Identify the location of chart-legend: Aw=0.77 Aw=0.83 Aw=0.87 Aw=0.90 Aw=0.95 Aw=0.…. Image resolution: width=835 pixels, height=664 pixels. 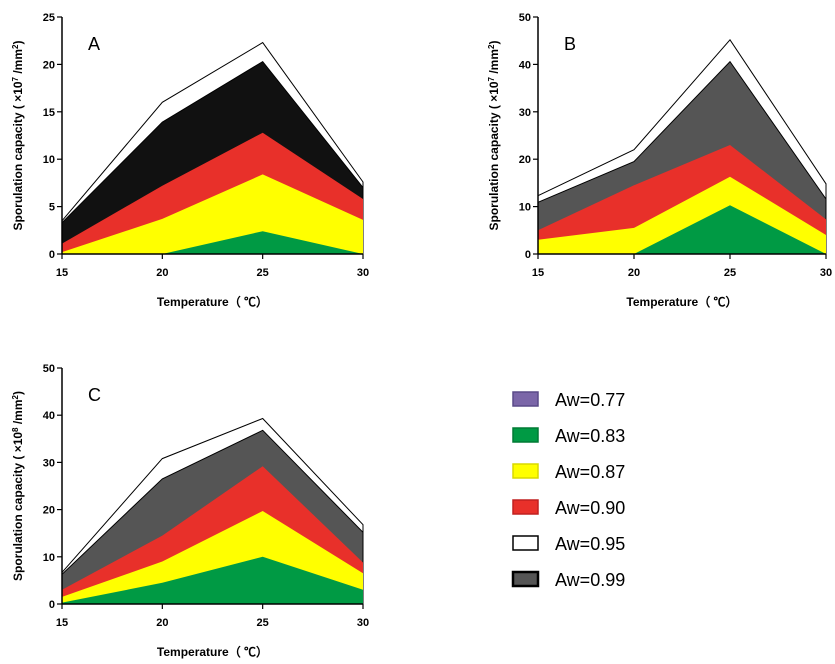
(569, 490).